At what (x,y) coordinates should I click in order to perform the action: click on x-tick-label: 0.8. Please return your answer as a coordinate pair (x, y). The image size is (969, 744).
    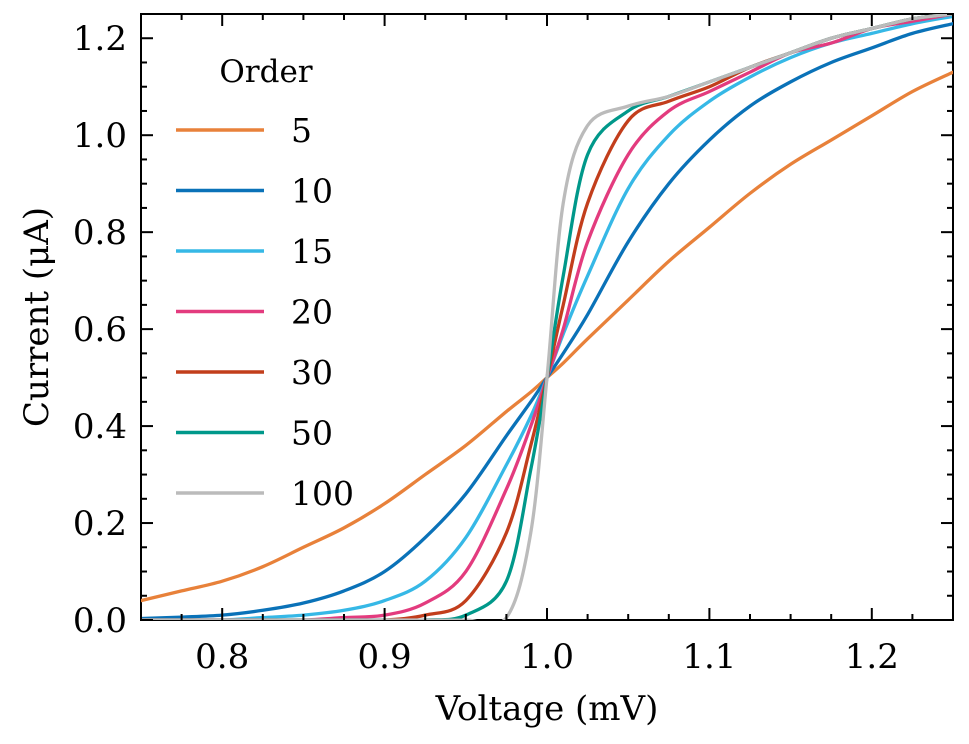
    Looking at the image, I should click on (222, 657).